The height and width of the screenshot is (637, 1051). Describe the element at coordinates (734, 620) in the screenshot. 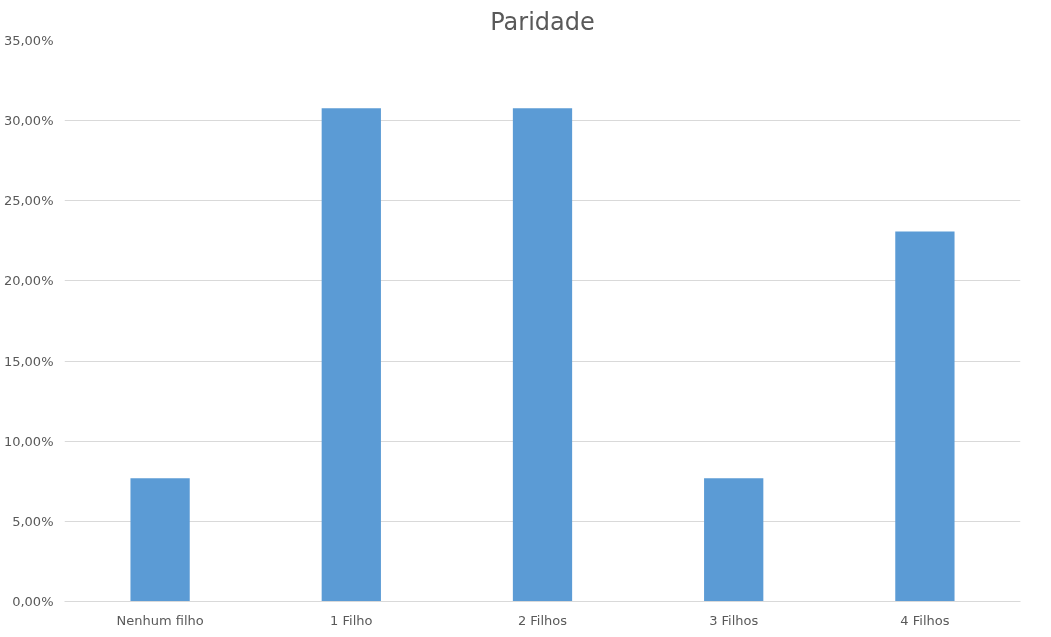

I see `x-tick-label: 3 Filhos` at that location.